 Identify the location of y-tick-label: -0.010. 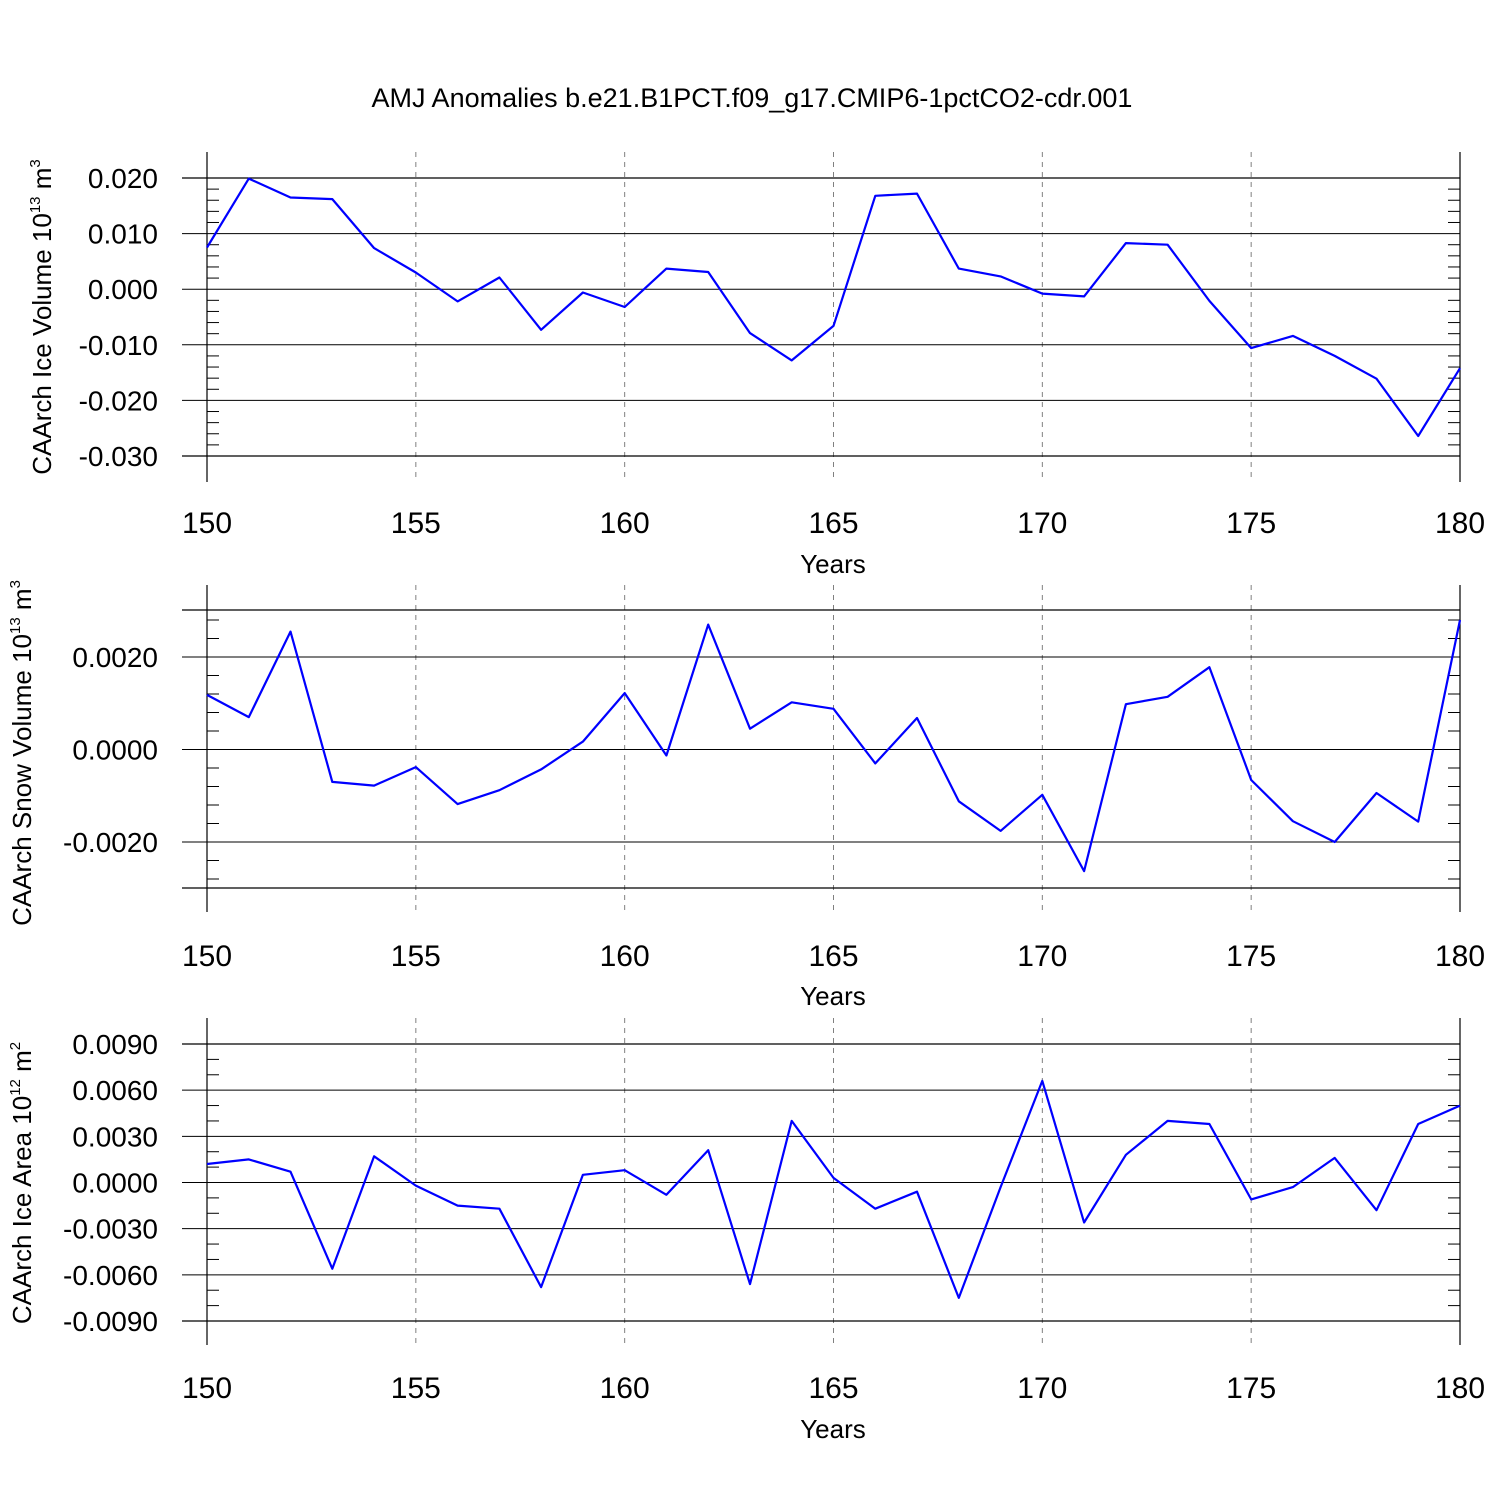
(118, 345).